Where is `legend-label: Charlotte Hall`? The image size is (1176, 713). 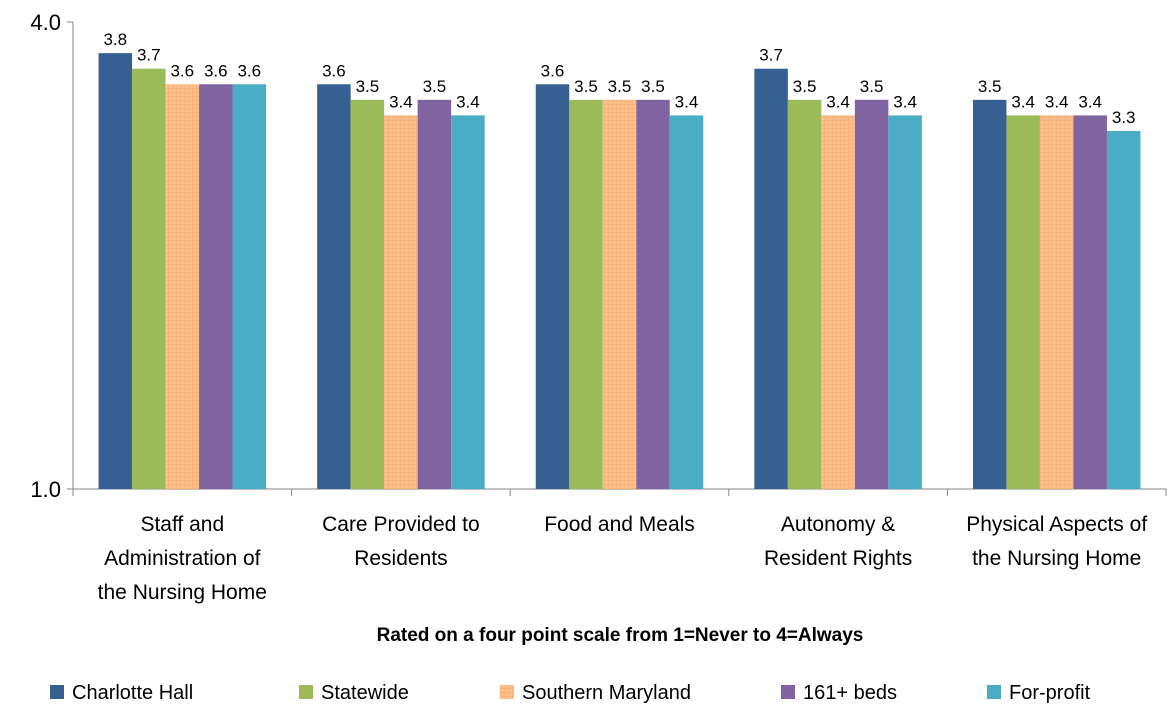
legend-label: Charlotte Hall is located at coordinates (132, 693).